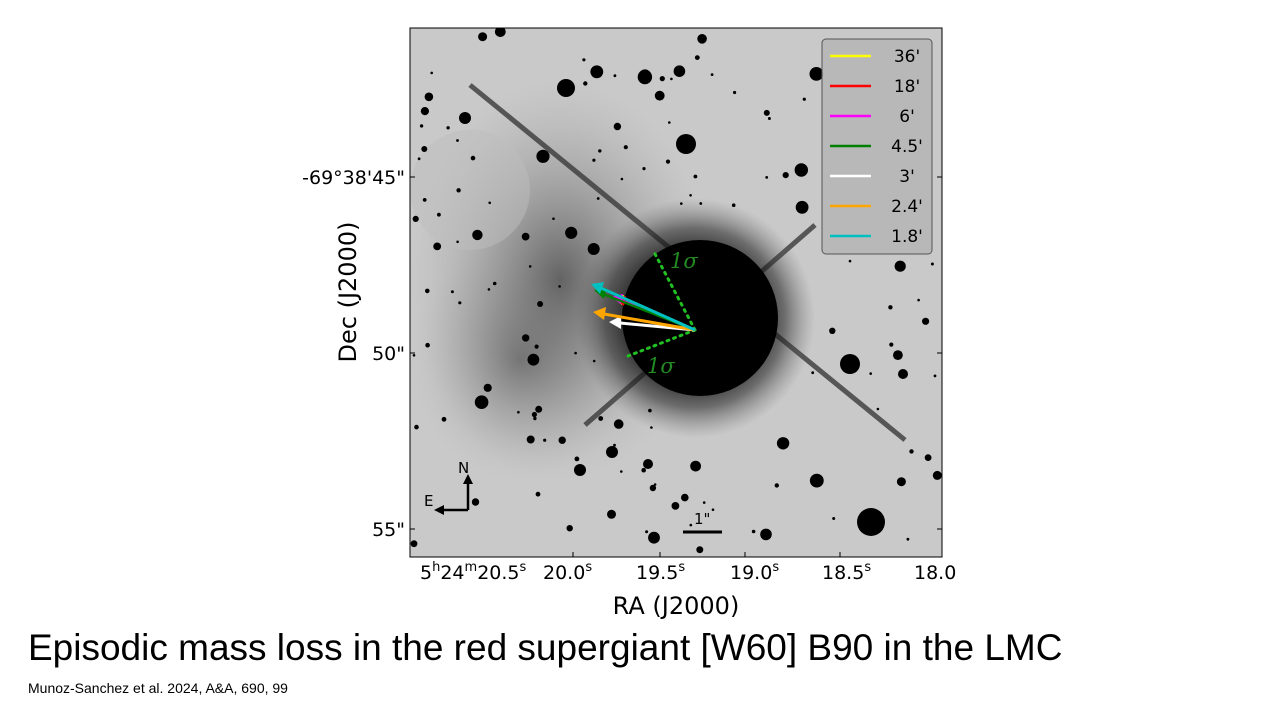 The width and height of the screenshot is (1280, 720). Describe the element at coordinates (660, 572) in the screenshot. I see `x-tick-label-2: 19.5s` at that location.